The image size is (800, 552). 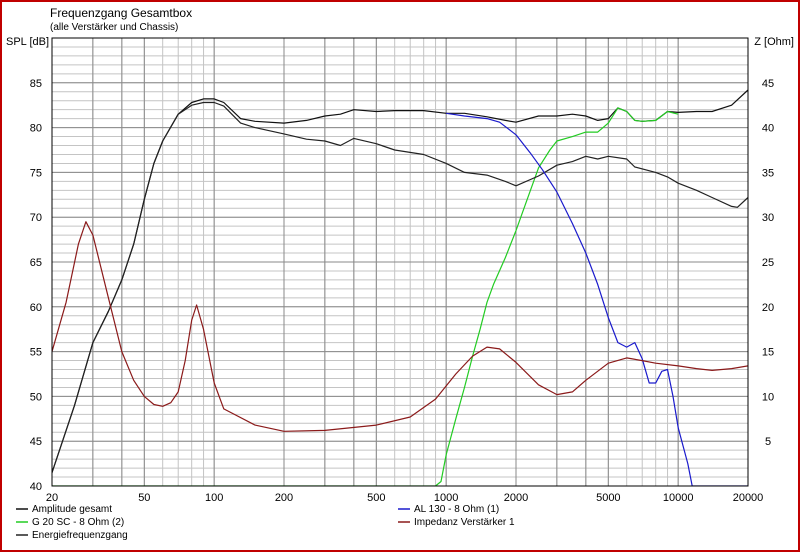 What do you see at coordinates (78, 522) in the screenshot?
I see `legend-label: G 20 SC - 8 Ohm (2)` at bounding box center [78, 522].